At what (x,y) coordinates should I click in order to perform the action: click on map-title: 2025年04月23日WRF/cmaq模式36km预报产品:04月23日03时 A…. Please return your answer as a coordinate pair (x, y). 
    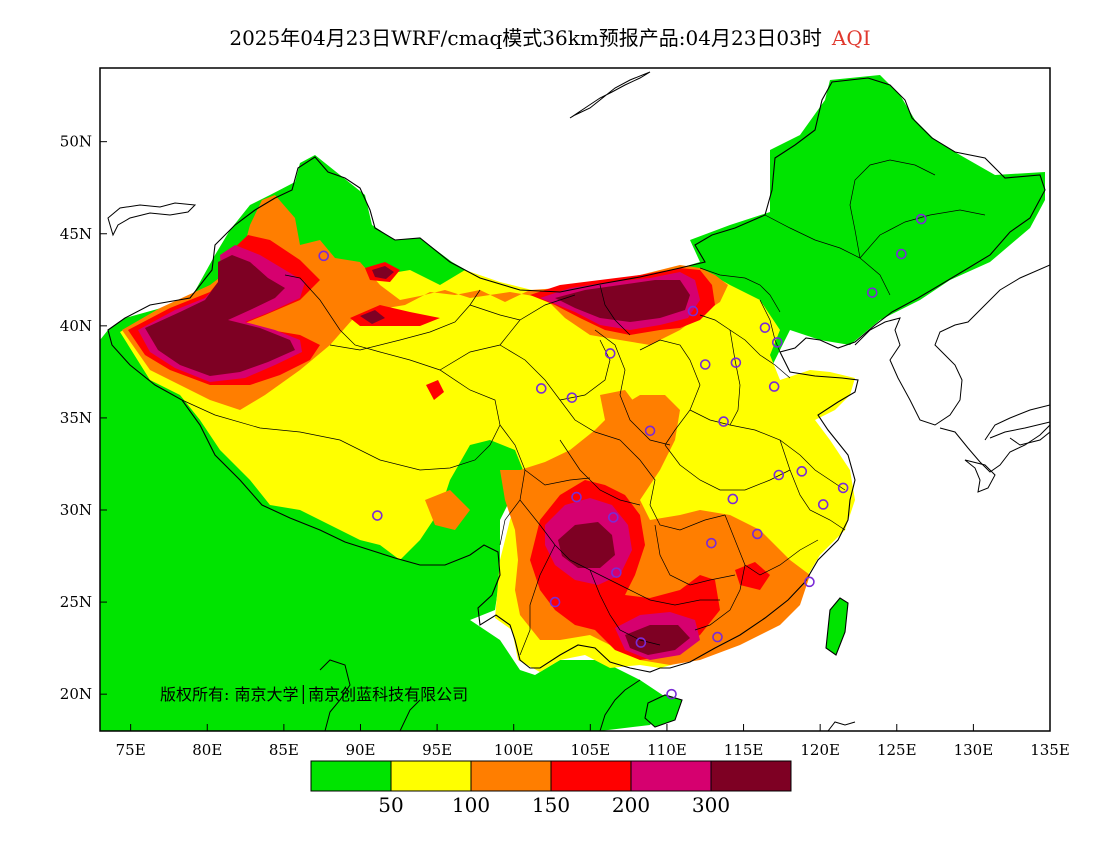
    Looking at the image, I should click on (550, 36).